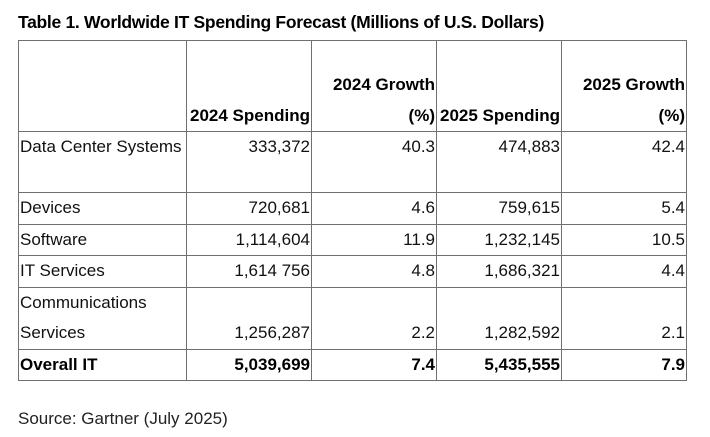 This screenshot has width=710, height=437. Describe the element at coordinates (624, 162) in the screenshot. I see `growth-2025-cell: 42.4` at that location.